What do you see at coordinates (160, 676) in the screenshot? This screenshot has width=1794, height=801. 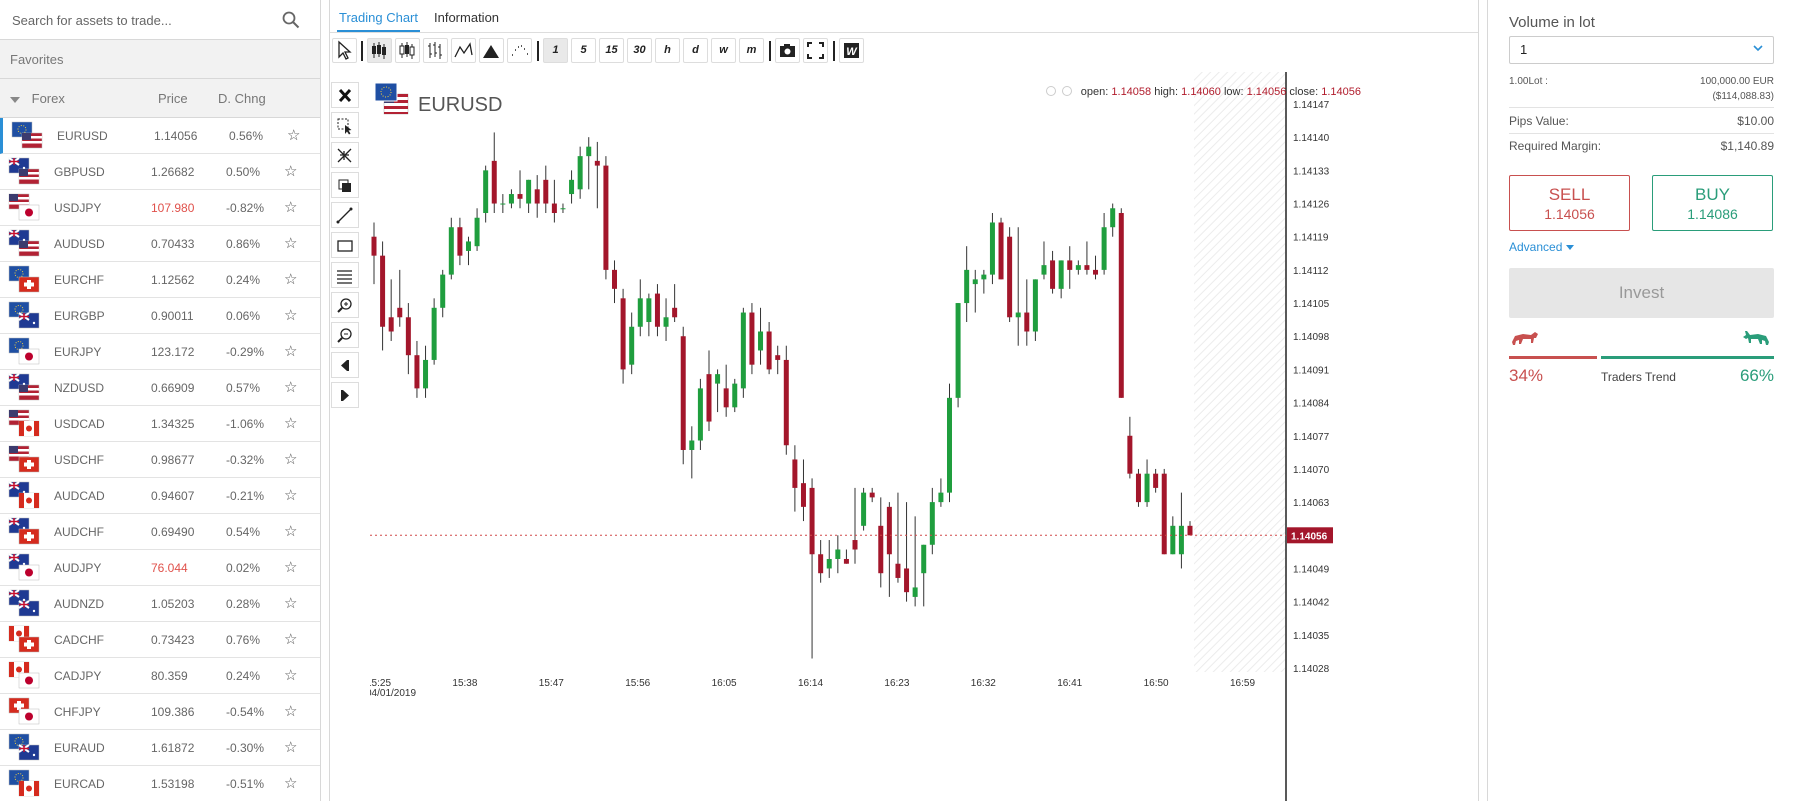 I see `forex-row: CADJPY 80.359 0.24% ☆` at bounding box center [160, 676].